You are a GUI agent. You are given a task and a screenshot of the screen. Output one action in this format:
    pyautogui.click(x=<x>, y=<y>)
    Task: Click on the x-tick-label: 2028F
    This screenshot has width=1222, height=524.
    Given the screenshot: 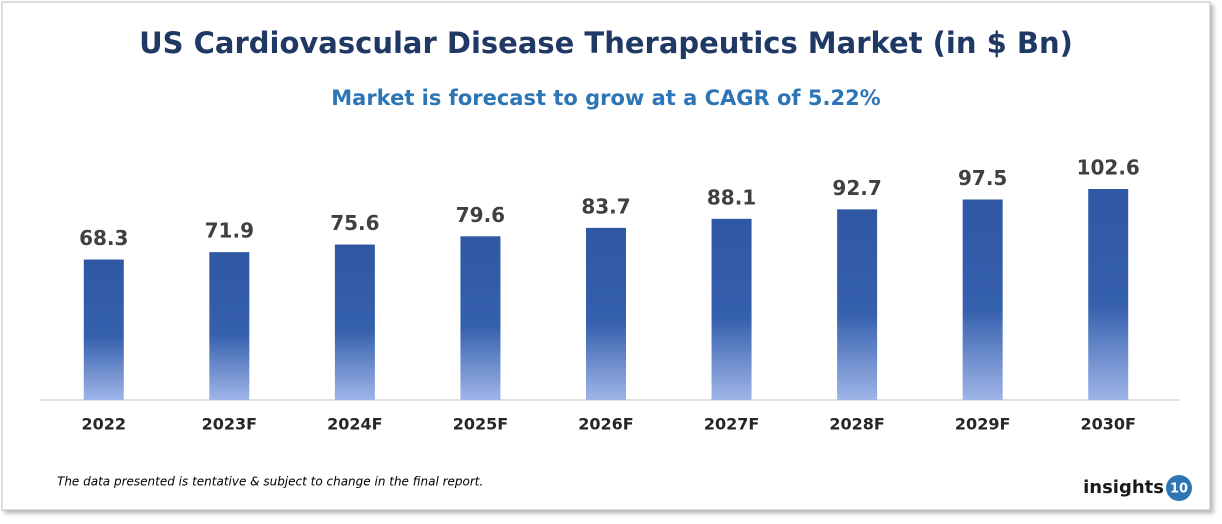 What is the action you would take?
    pyautogui.click(x=856, y=424)
    